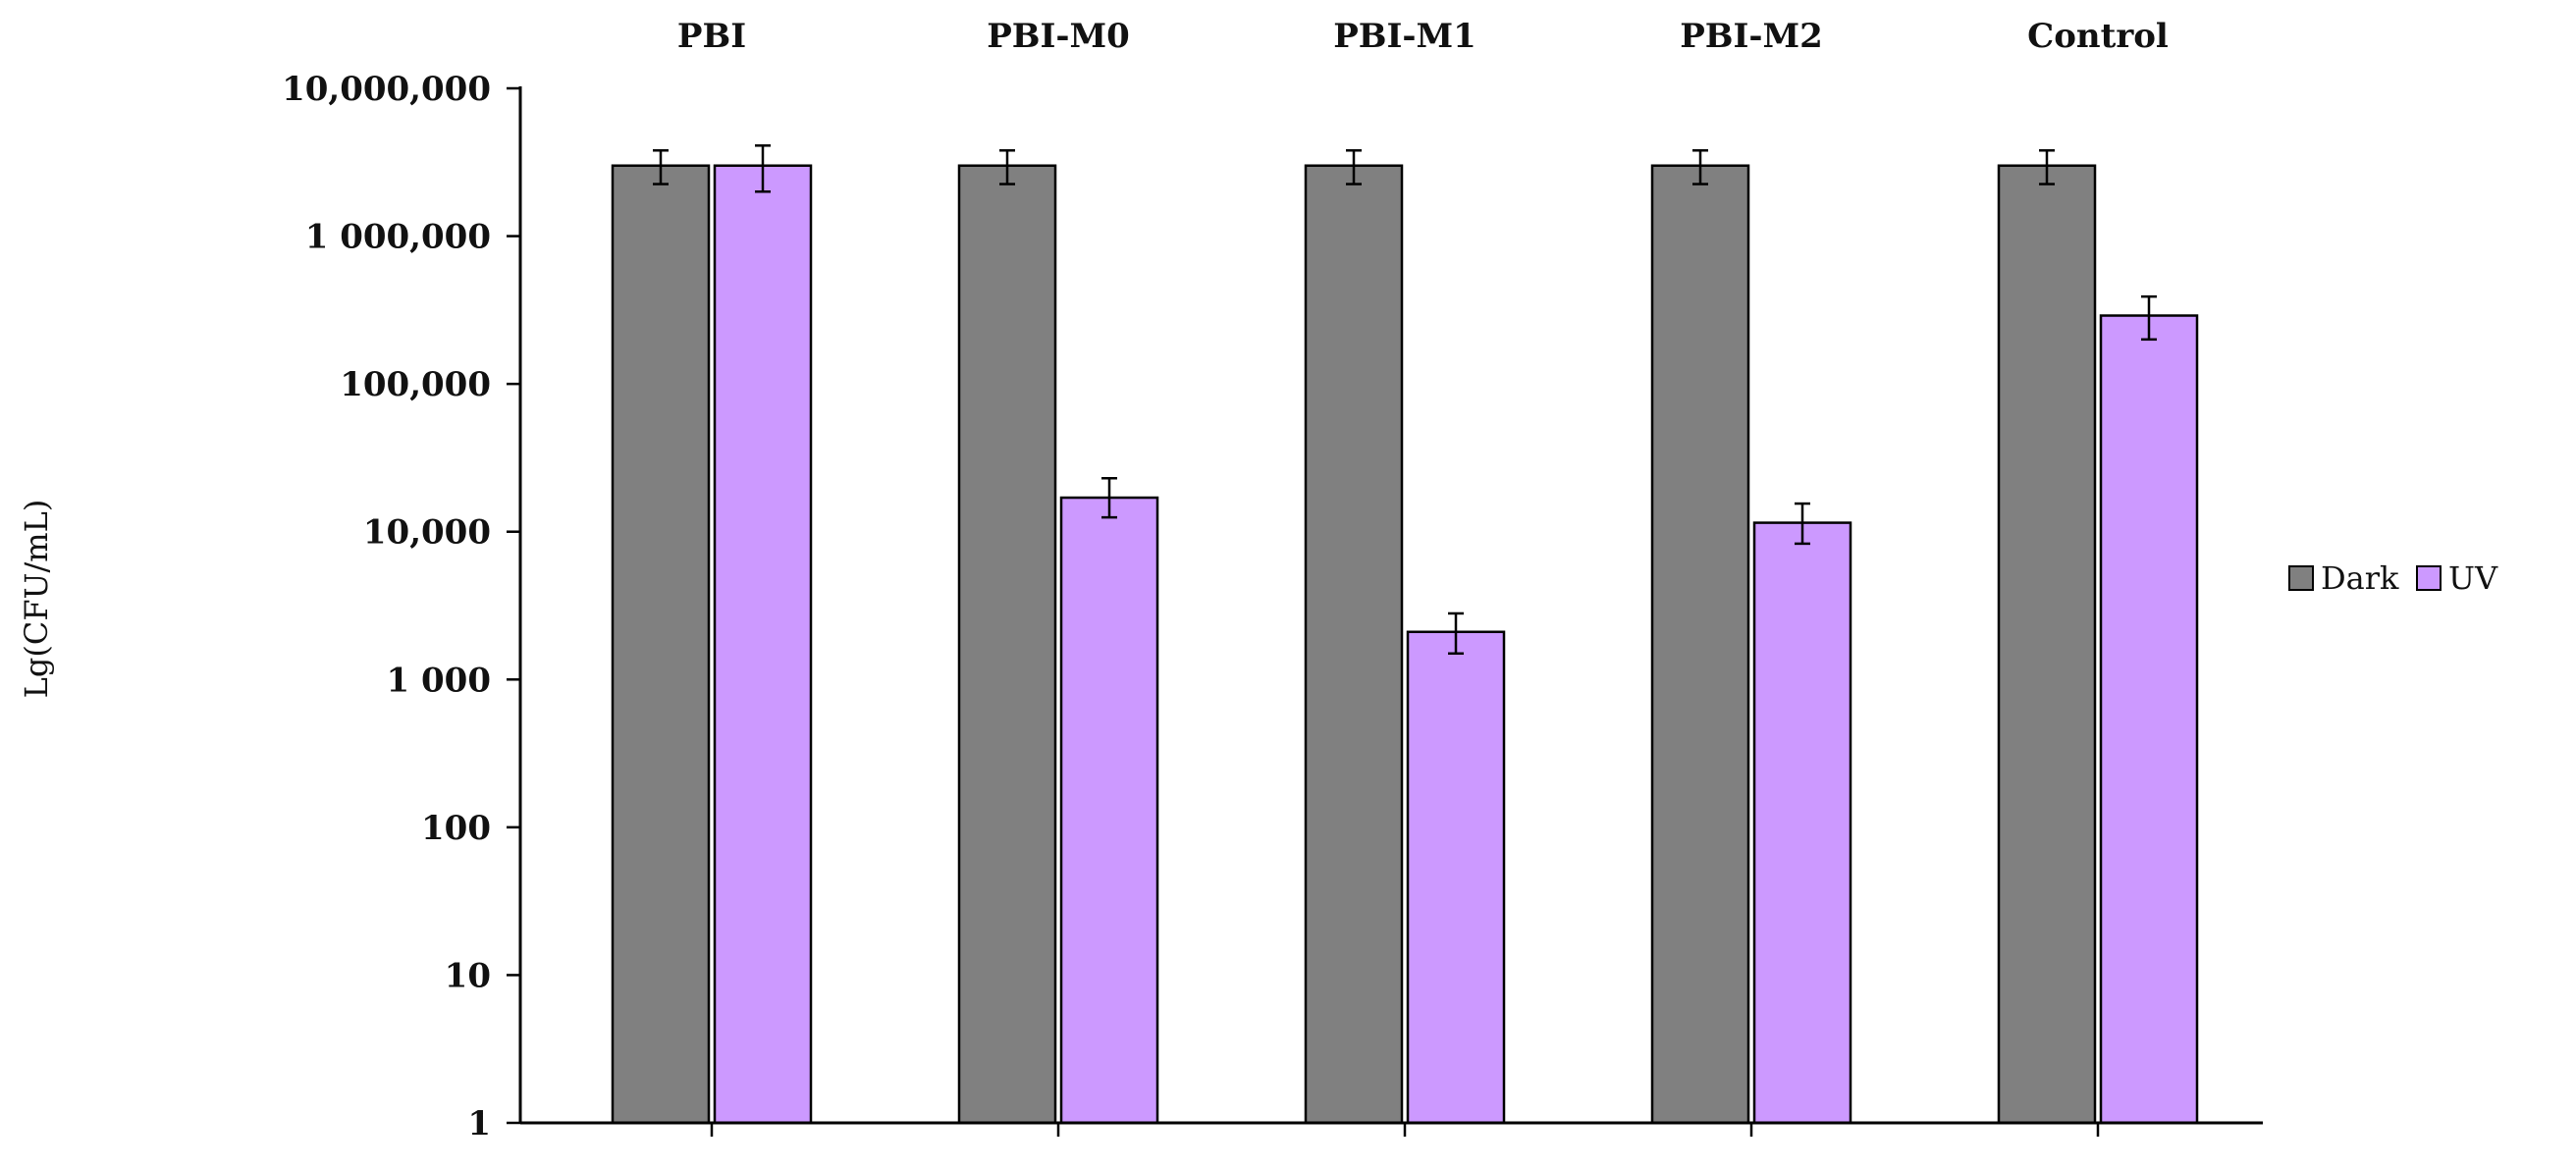 Image resolution: width=2576 pixels, height=1169 pixels. Describe the element at coordinates (2047, 644) in the screenshot. I see `bar-dark-control` at that location.